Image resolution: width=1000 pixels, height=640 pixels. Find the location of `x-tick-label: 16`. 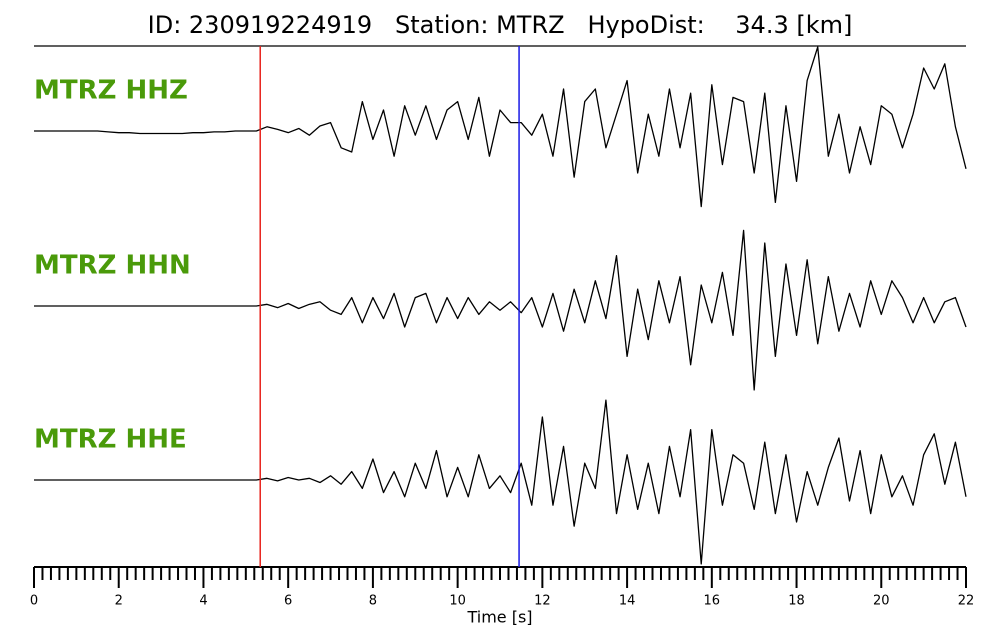

x-tick-label: 16 is located at coordinates (712, 601).